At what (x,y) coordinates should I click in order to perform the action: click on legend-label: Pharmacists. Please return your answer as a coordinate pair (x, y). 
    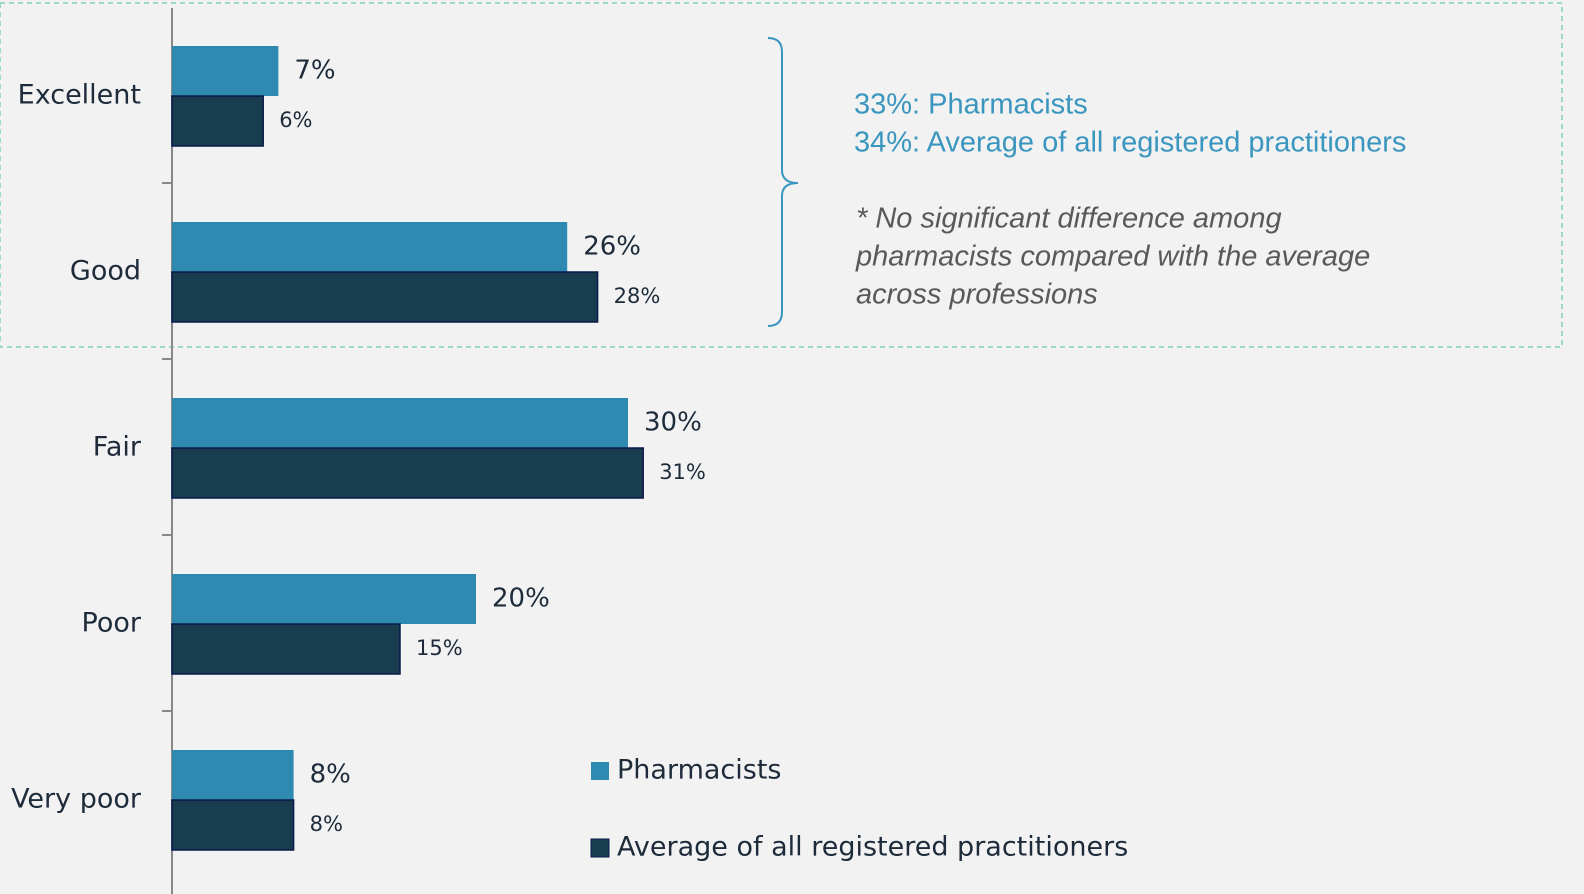
    Looking at the image, I should click on (699, 770).